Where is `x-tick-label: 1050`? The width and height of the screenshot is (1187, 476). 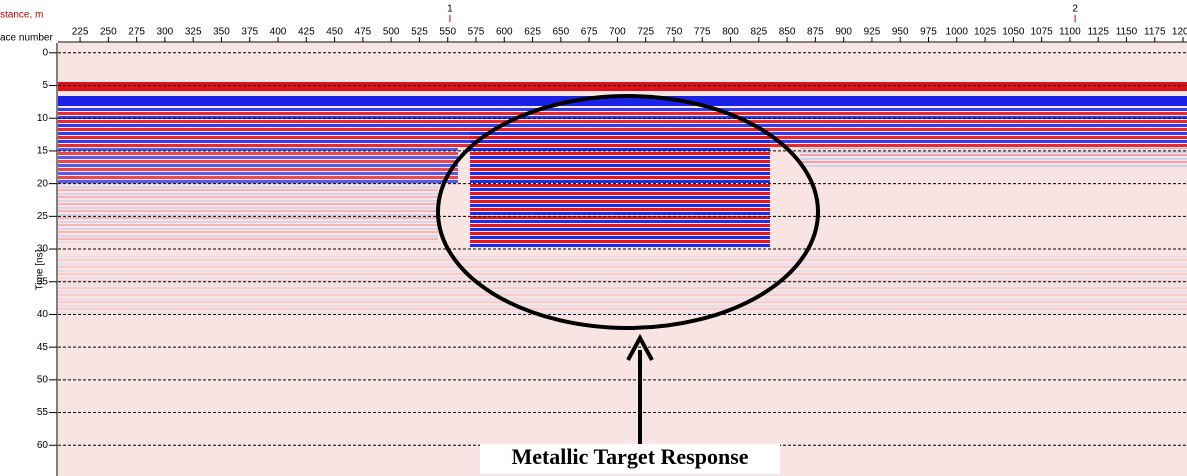 x-tick-label: 1050 is located at coordinates (1013, 32).